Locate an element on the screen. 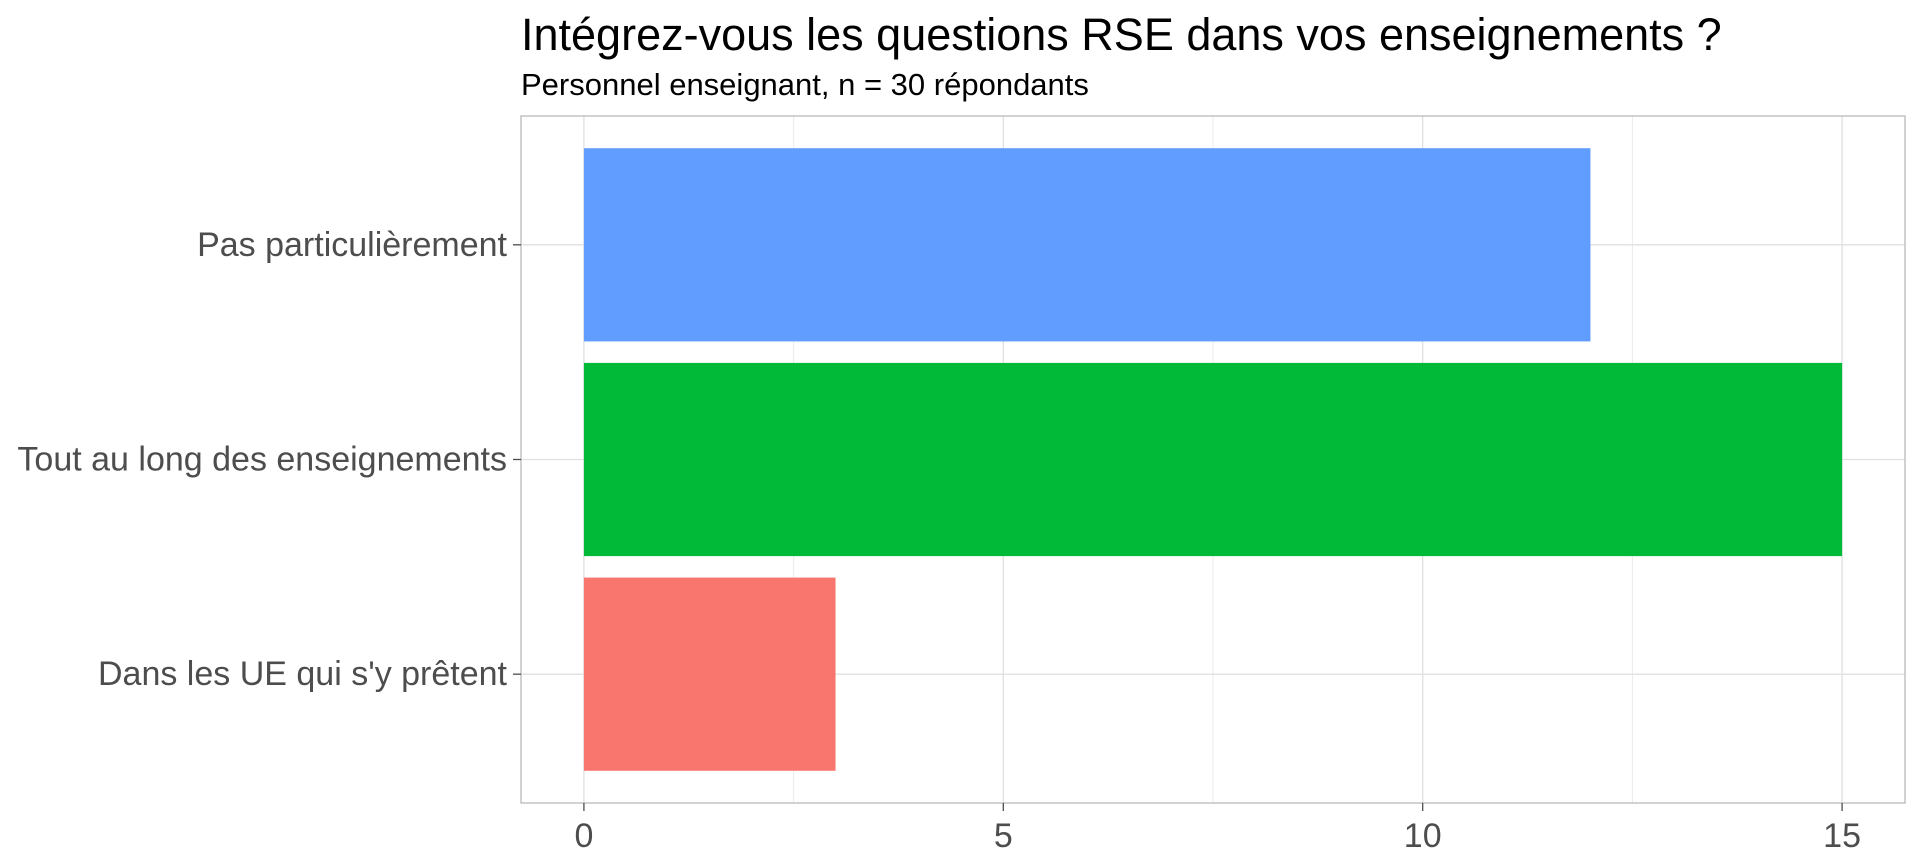  y-tick-label: Dans les UE qui s'y prêtent is located at coordinates (303, 674).